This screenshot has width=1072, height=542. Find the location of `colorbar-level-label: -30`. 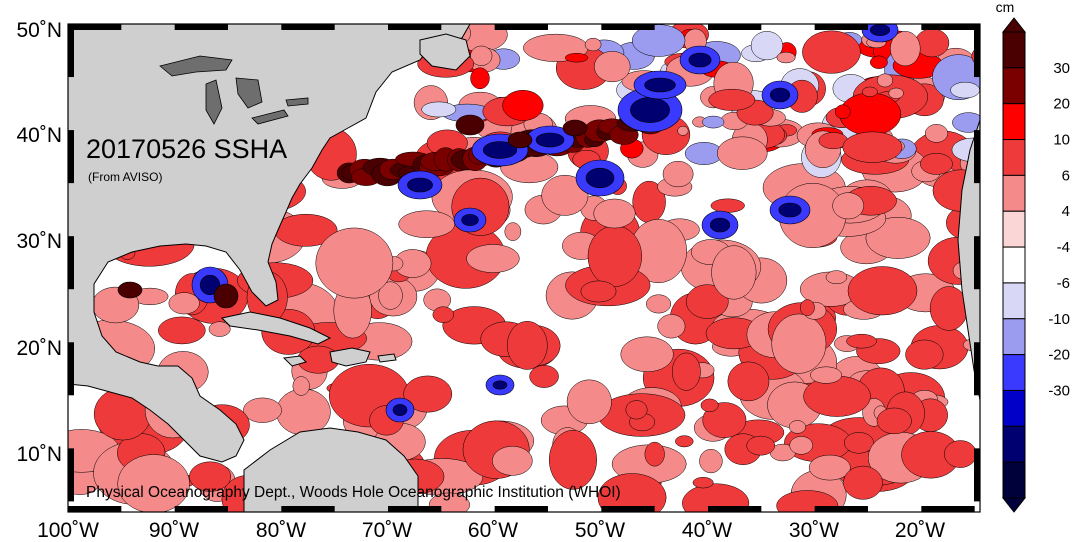

colorbar-level-label: -30 is located at coordinates (1059, 390).